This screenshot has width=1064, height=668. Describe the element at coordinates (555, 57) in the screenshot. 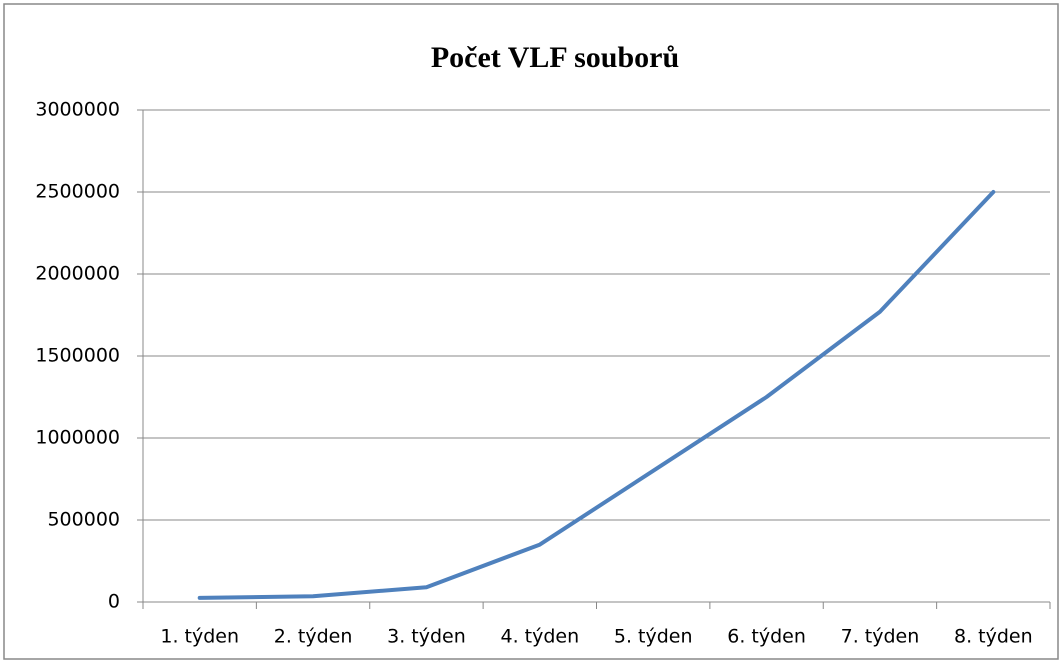

I see `chart-title: Počet VLF souborů` at that location.